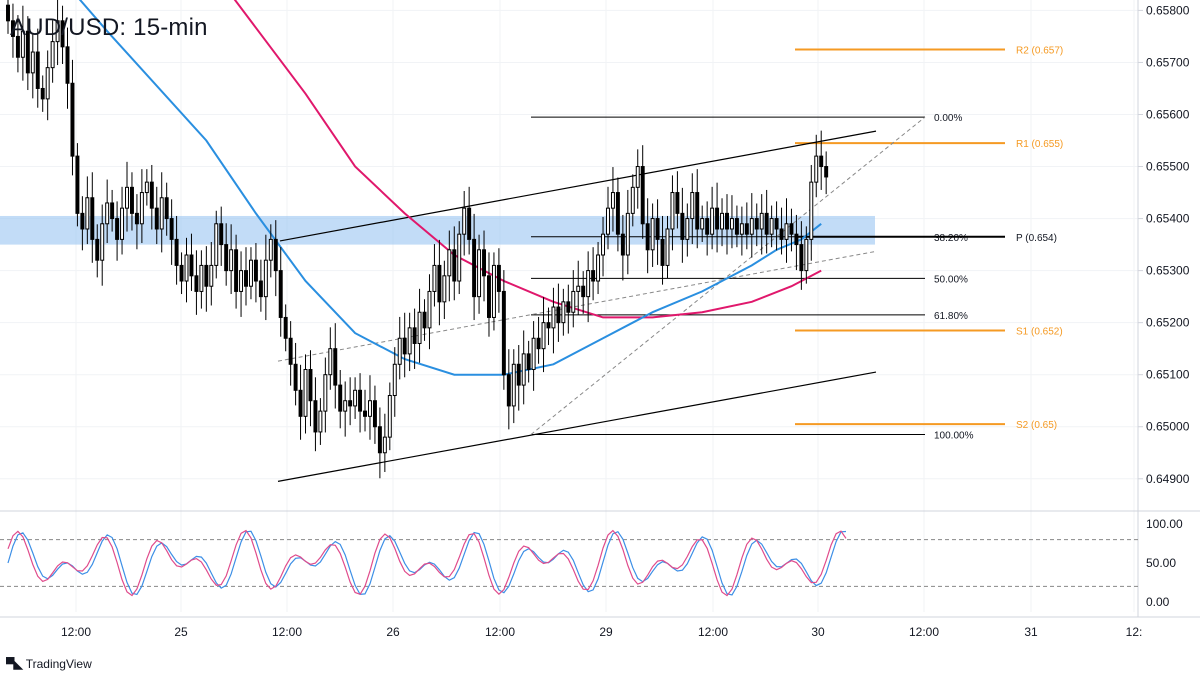 The height and width of the screenshot is (675, 1200). I want to click on x-tick-label: 31, so click(1031, 632).